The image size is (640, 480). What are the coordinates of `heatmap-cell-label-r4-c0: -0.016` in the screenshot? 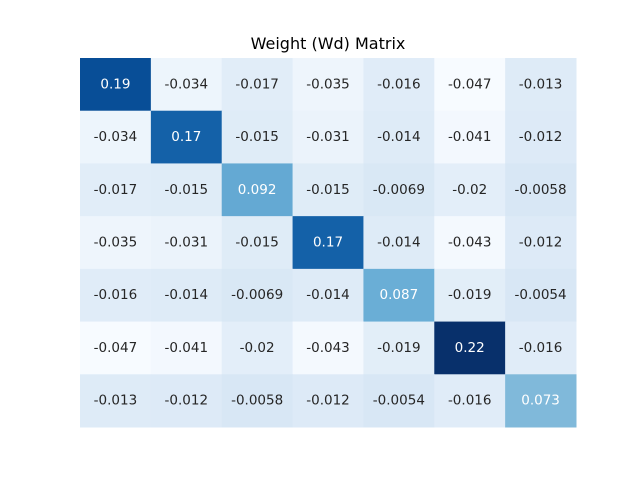 It's located at (116, 295).